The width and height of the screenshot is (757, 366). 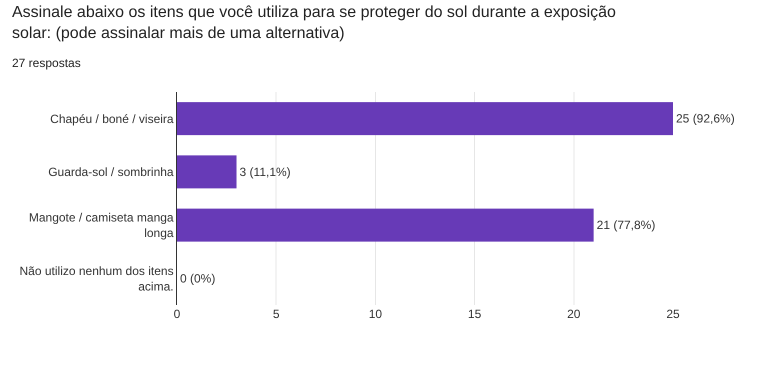 What do you see at coordinates (314, 23) in the screenshot?
I see `chart-title: Assinale abaixo os itens que você utiliza para se proteger do sol durante a exposição solar: (pode assinalar mais de uma alternativa)` at bounding box center [314, 23].